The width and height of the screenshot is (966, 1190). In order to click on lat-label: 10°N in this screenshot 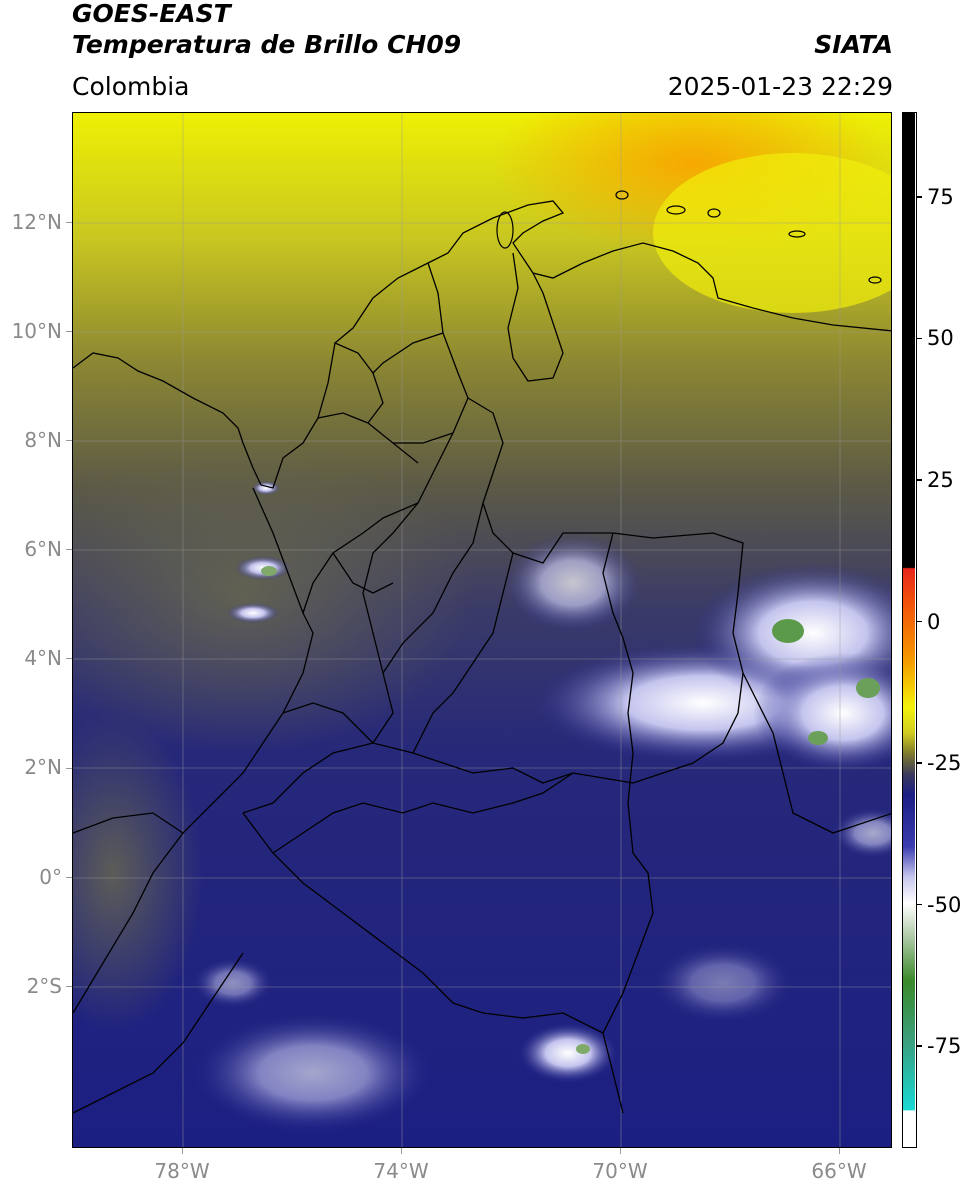, I will do `click(36, 331)`.